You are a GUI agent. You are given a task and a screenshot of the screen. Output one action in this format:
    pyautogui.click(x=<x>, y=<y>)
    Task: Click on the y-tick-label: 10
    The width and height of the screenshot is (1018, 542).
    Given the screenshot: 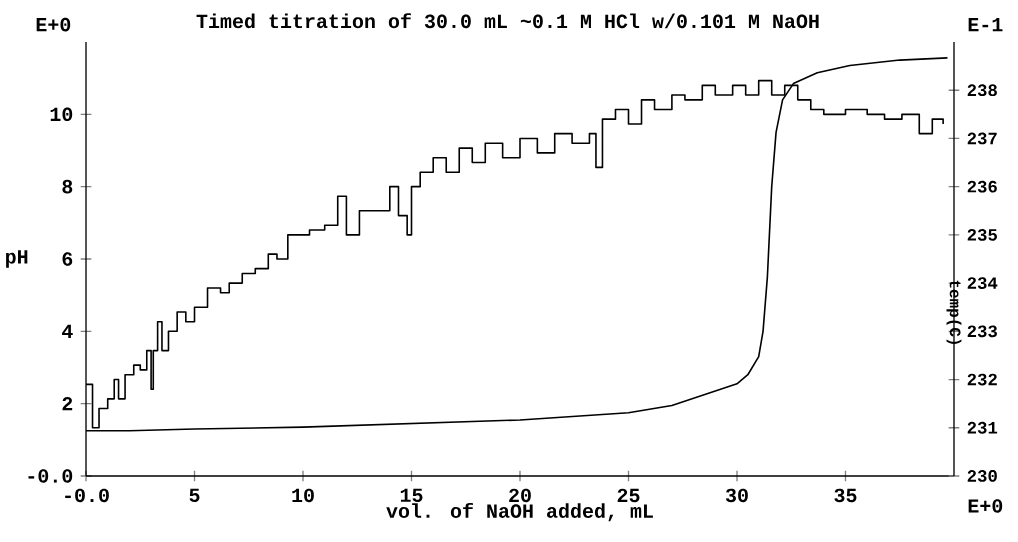 What is the action you would take?
    pyautogui.click(x=61, y=114)
    